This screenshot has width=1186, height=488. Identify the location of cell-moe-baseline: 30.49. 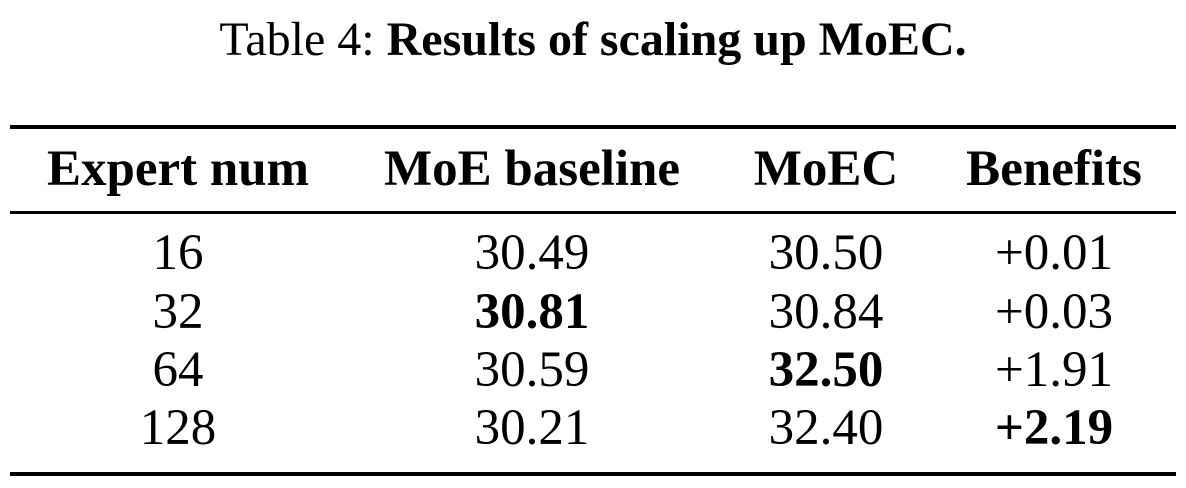
(532, 253).